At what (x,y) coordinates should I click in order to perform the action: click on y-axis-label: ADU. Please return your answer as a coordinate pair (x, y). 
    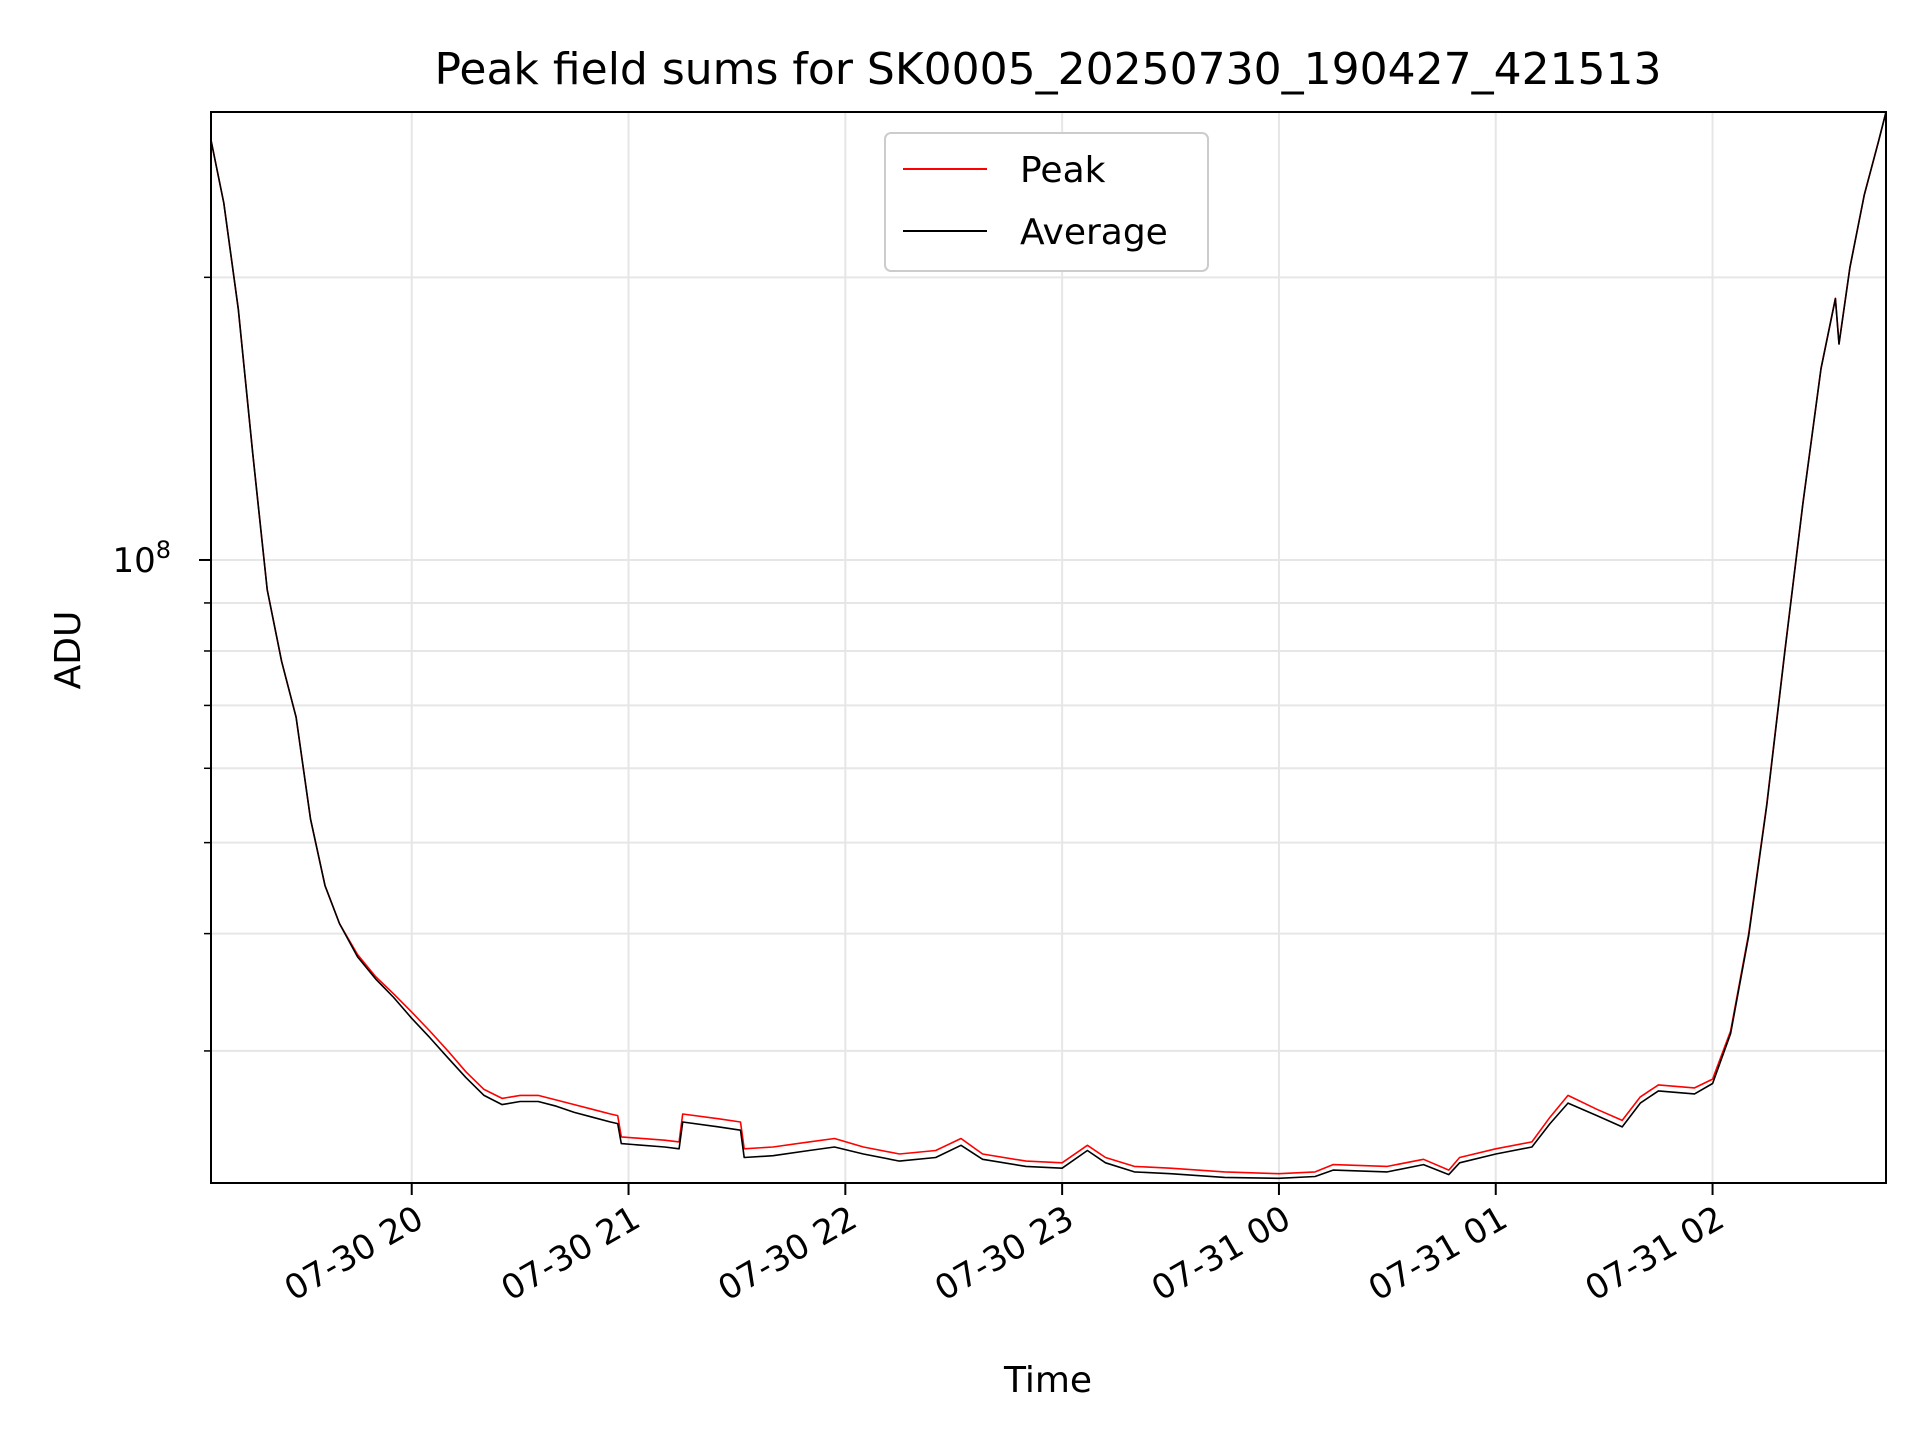
    Looking at the image, I should click on (68, 650).